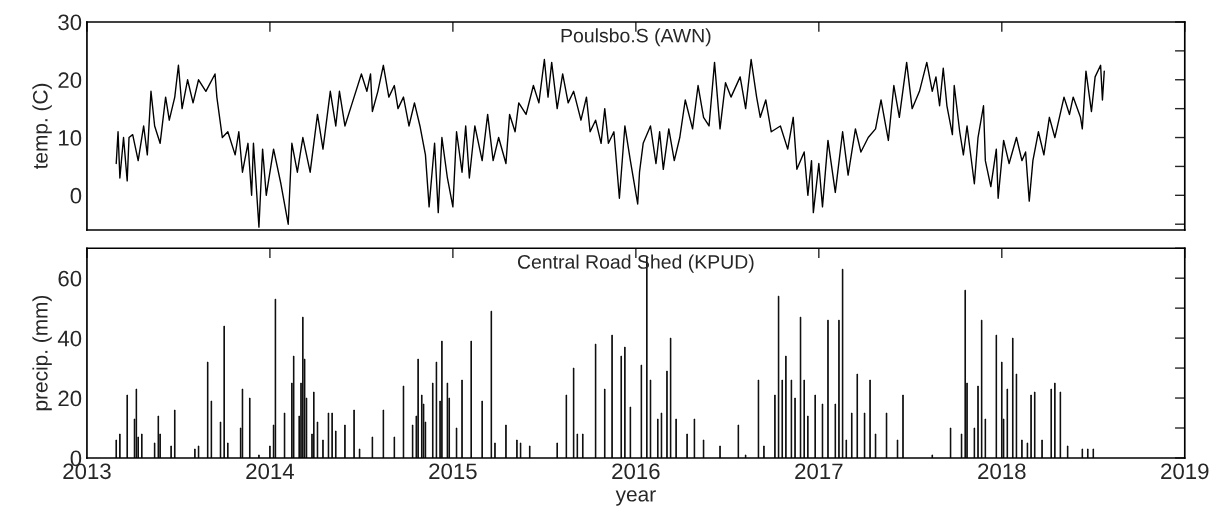 The width and height of the screenshot is (1228, 527). What do you see at coordinates (453, 471) in the screenshot?
I see `x-tick-label: 2015` at bounding box center [453, 471].